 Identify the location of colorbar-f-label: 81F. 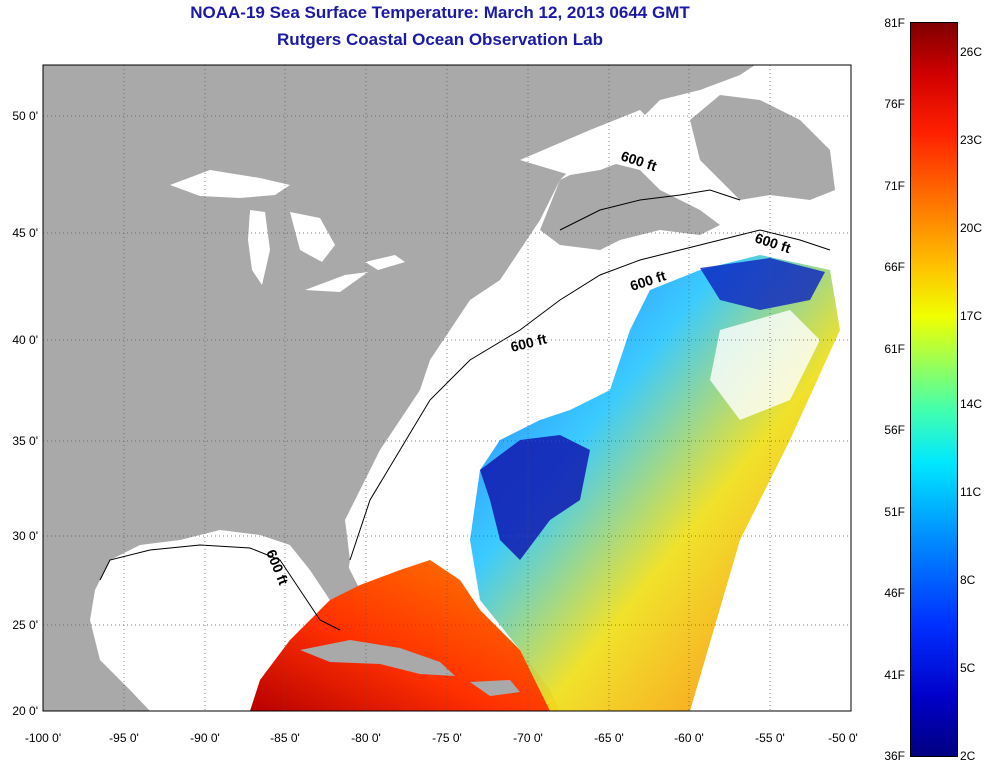
(894, 23).